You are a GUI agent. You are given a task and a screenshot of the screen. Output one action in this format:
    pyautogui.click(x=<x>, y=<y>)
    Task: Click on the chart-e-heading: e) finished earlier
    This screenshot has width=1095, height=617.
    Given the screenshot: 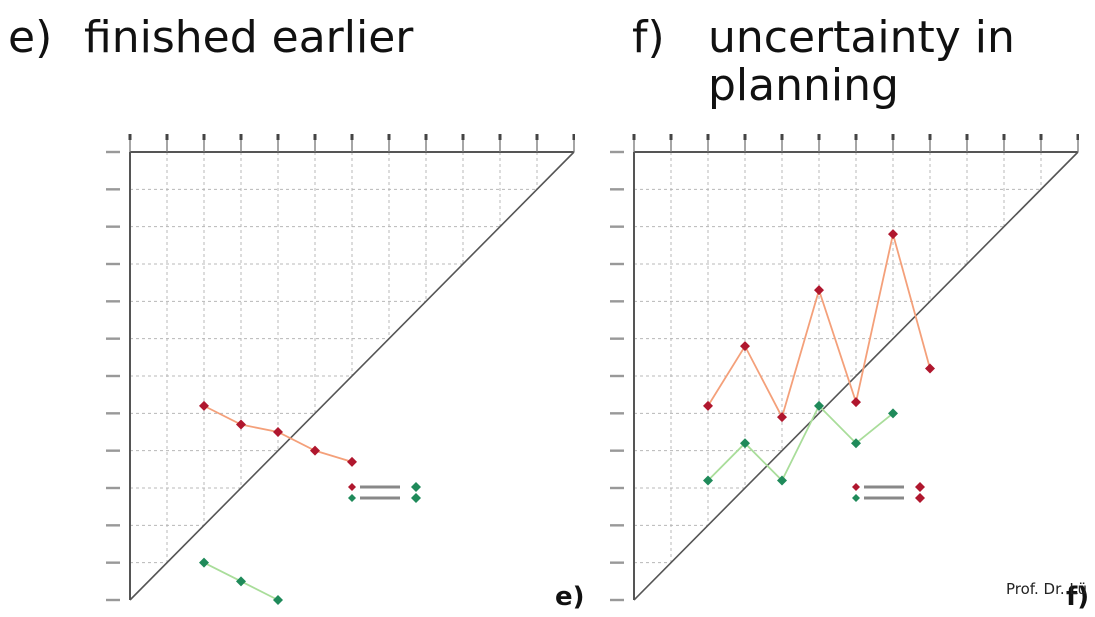 What is the action you would take?
    pyautogui.click(x=210, y=38)
    